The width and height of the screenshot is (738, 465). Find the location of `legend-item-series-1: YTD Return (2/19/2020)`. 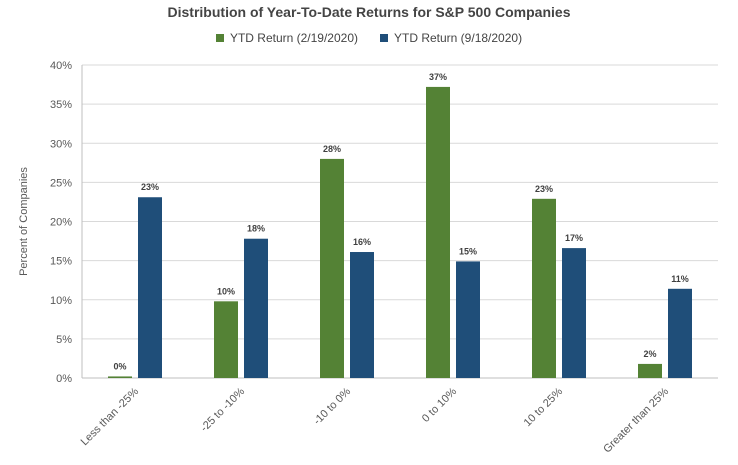

legend-item-series-1: YTD Return (2/19/2020) is located at coordinates (286, 38).